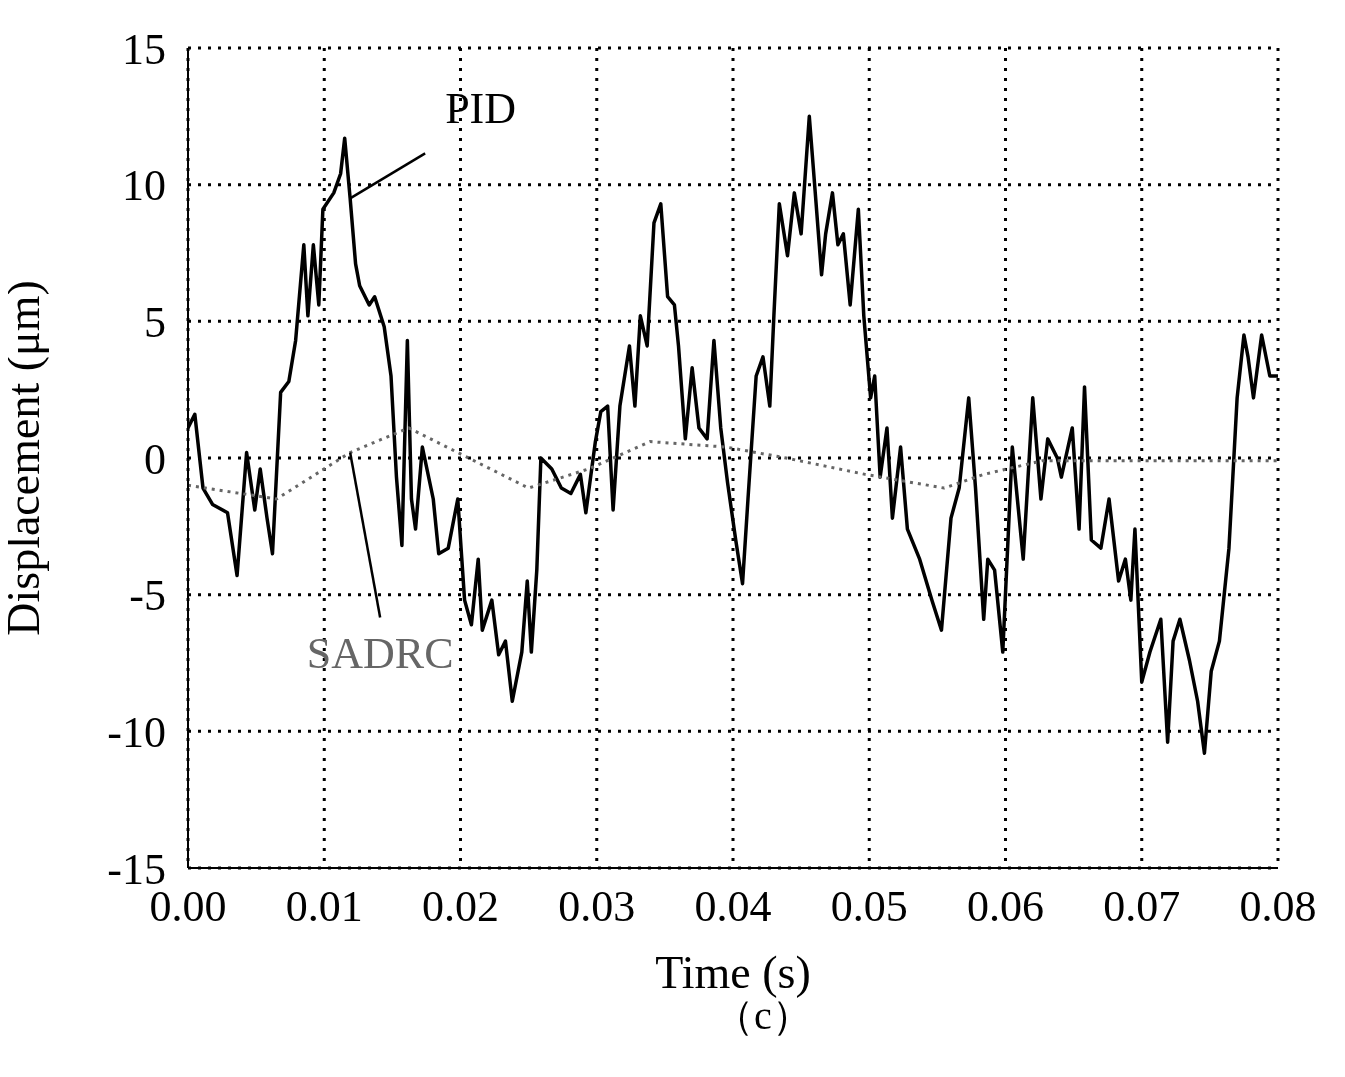 The image size is (1345, 1077). Describe the element at coordinates (155, 459) in the screenshot. I see `y-tick-label: 0` at that location.